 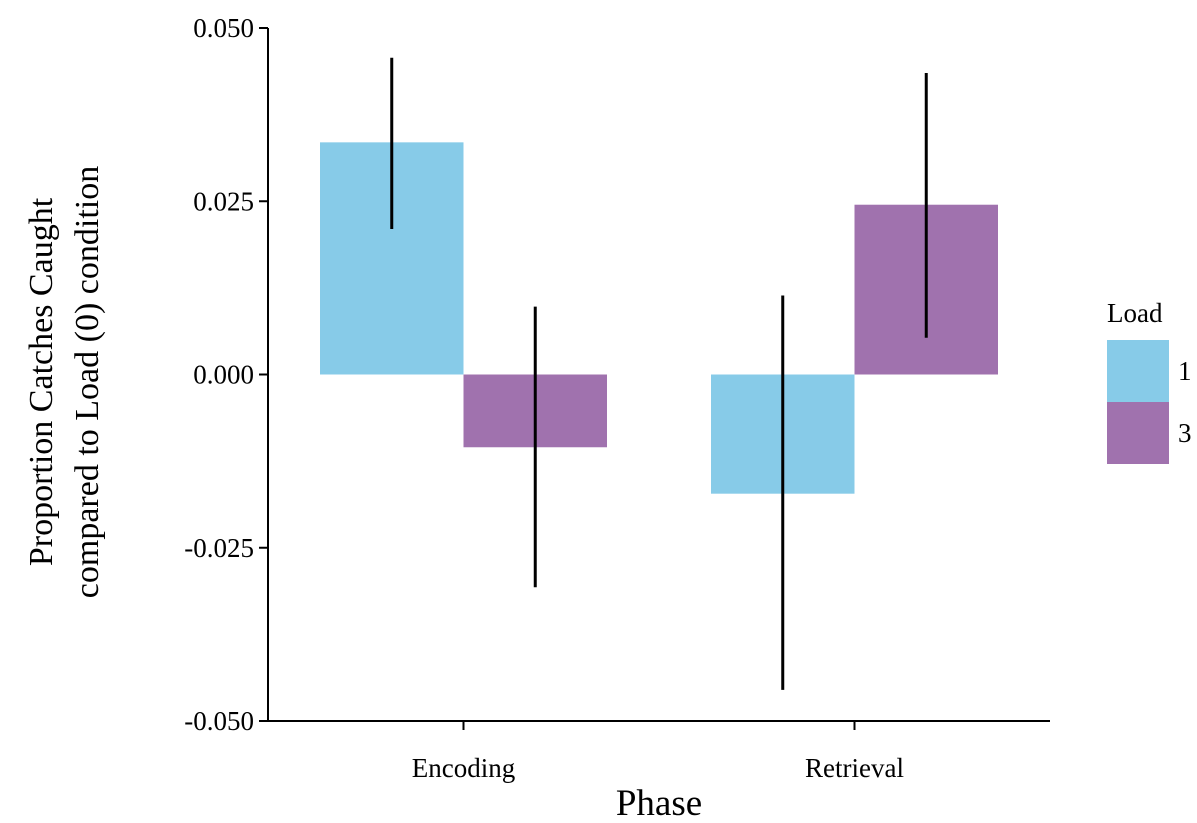 I want to click on legend: Load 1 3, so click(x=1149, y=381).